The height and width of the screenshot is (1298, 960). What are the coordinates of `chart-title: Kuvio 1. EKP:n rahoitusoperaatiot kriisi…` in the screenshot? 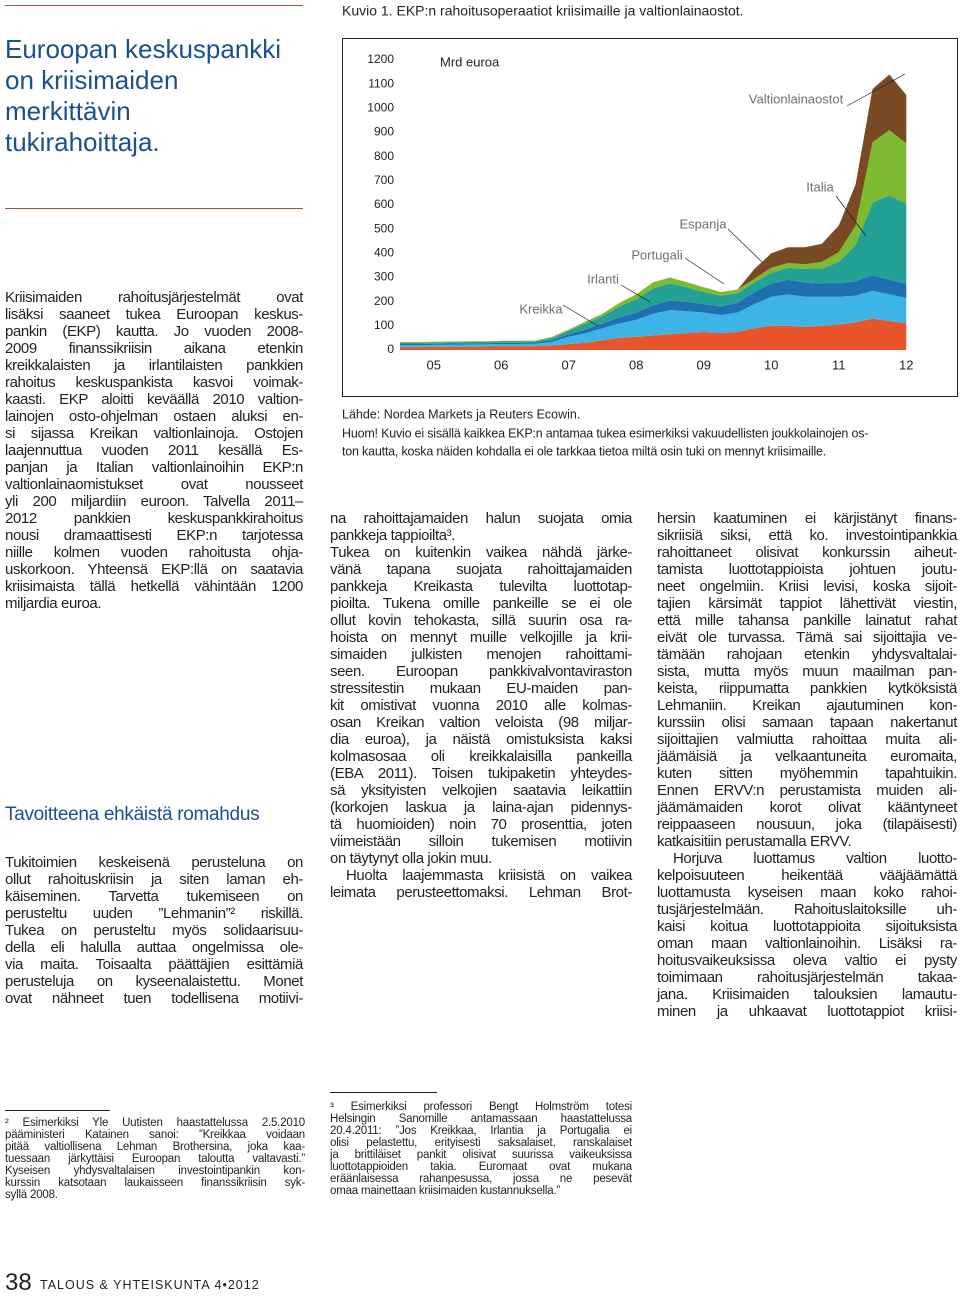 It's located at (543, 11).